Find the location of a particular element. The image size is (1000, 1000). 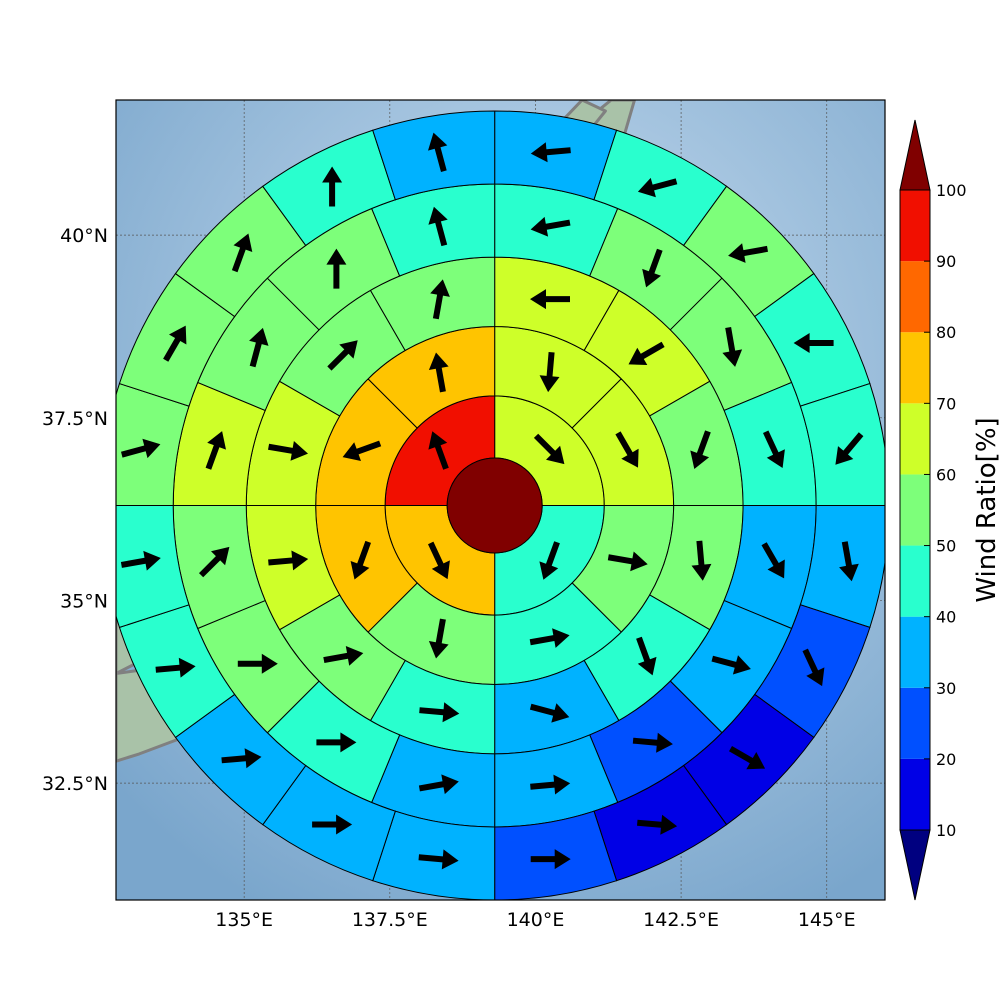

center-cell is located at coordinates (494, 505).